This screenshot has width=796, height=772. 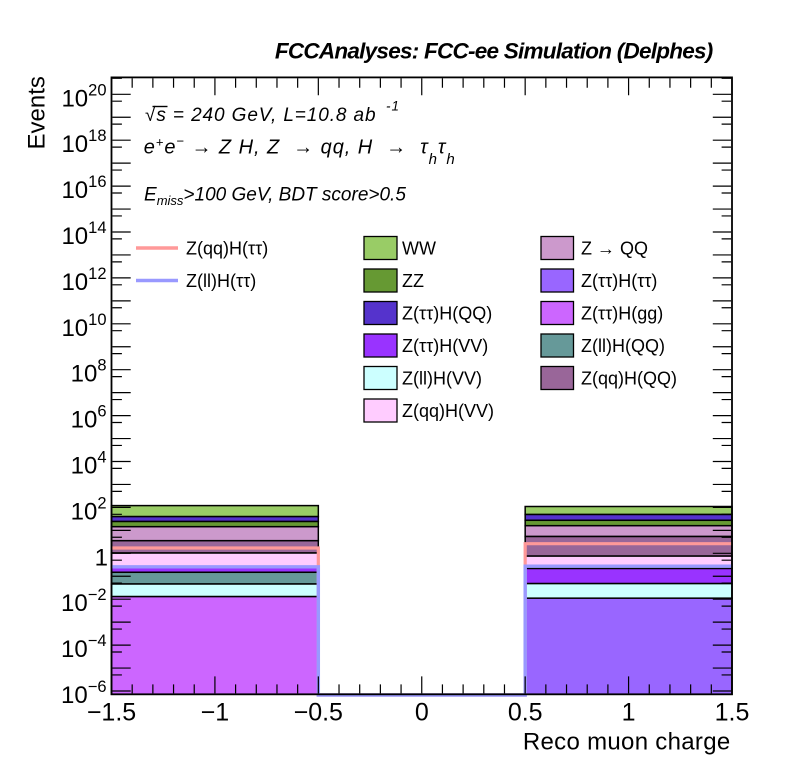 I want to click on svg-text: 10⁸, so click(x=89, y=372).